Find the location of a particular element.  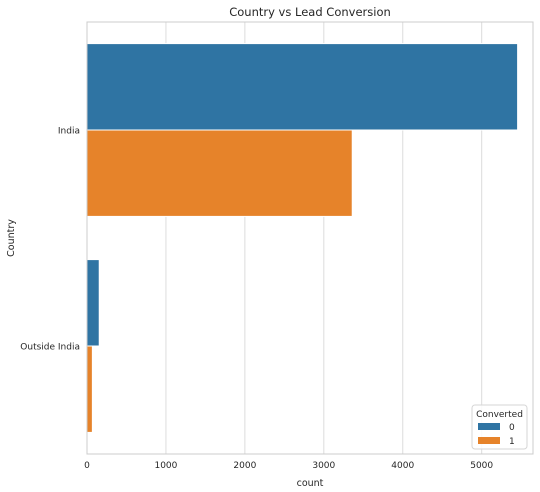

y-axis-label: Country is located at coordinates (11, 238).